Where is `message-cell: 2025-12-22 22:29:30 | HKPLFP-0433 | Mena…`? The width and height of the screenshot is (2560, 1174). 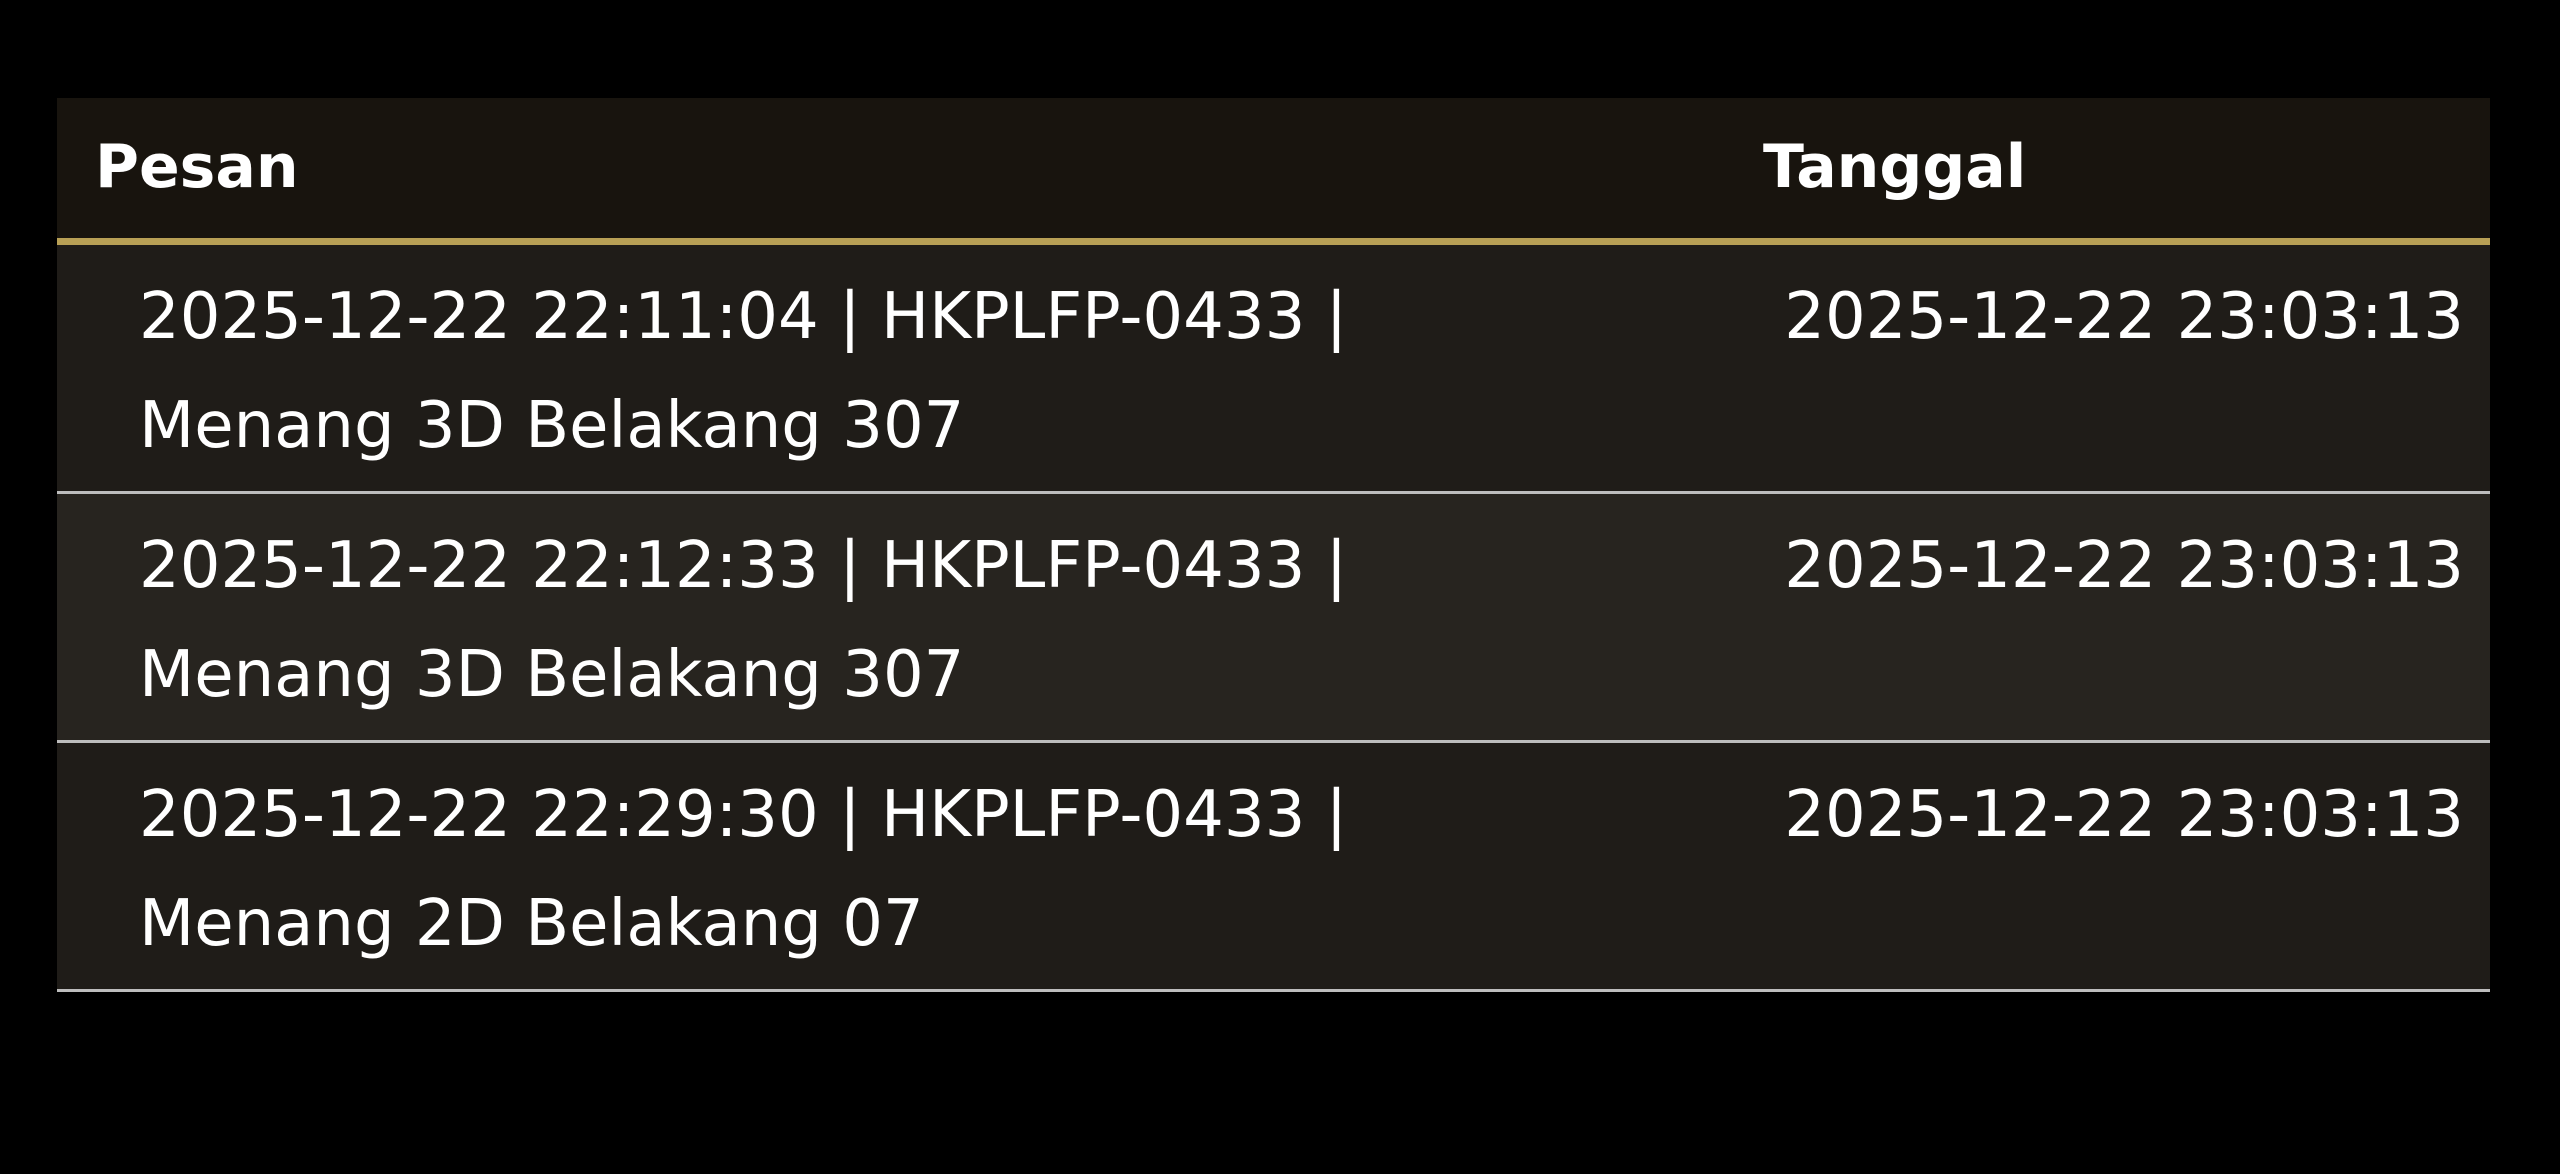
message-cell: 2025-12-22 22:29:30 | HKPLFP-0433 | Mena… is located at coordinates (839, 870).